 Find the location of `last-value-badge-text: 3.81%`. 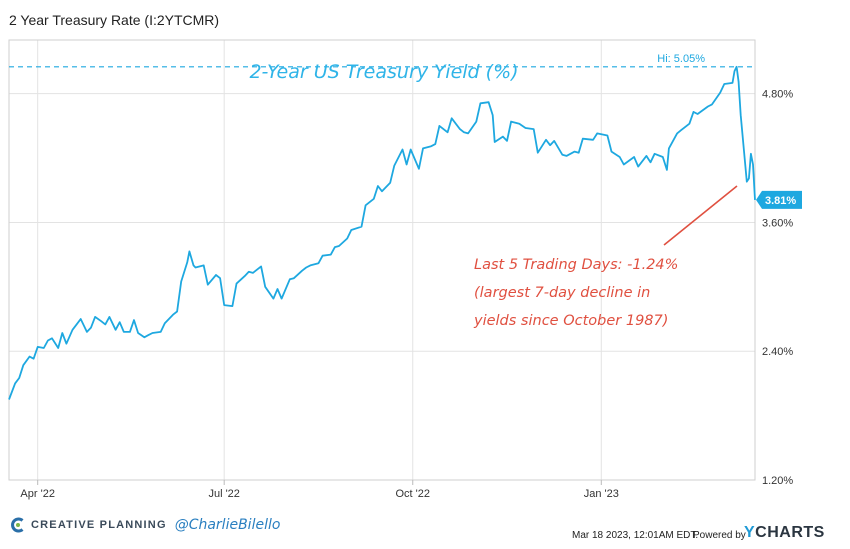

last-value-badge-text: 3.81% is located at coordinates (780, 201).